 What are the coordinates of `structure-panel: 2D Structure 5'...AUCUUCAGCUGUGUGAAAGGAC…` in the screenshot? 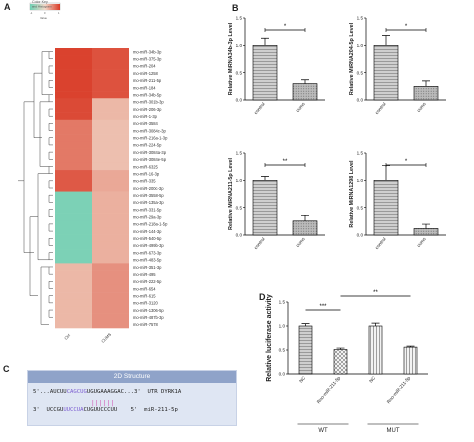 It's located at (132, 398).